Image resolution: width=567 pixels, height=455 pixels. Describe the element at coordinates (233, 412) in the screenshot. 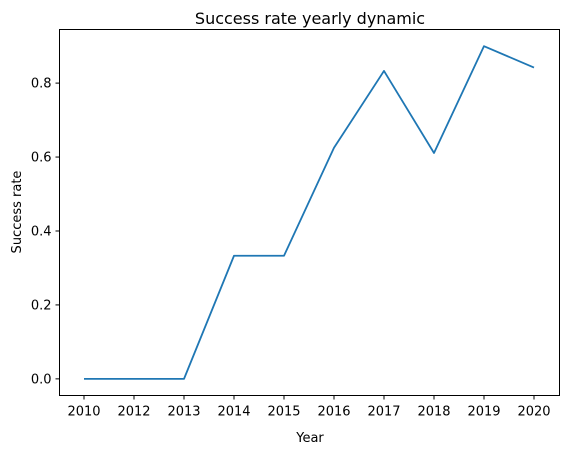

I see `x-tick-label: 2014` at that location.